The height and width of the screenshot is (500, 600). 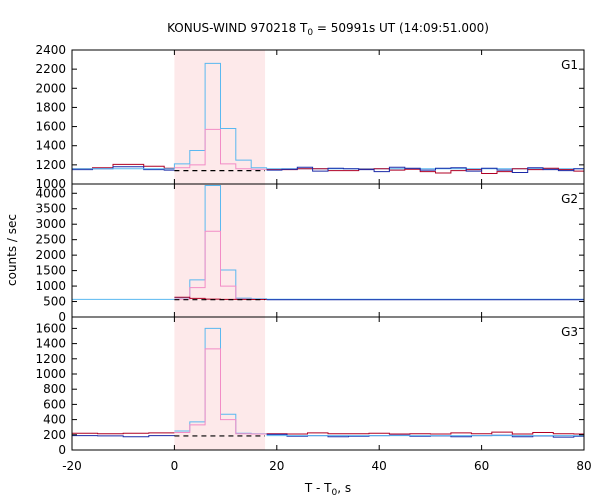 I want to click on y-tick-label-g3-0: 0, so click(x=62, y=450).